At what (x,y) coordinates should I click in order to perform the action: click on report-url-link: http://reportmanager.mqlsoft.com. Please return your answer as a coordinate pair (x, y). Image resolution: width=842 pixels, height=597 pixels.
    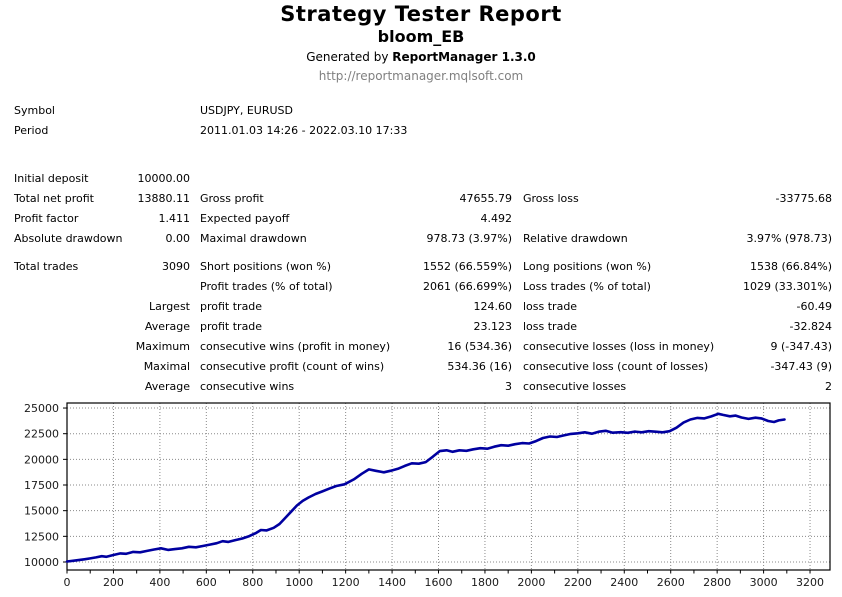
    Looking at the image, I should click on (421, 76).